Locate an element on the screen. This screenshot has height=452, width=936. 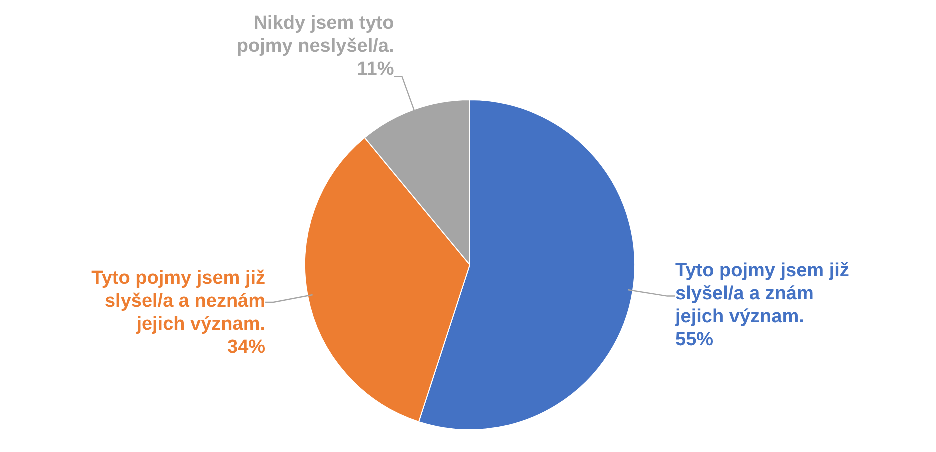
data-label: 11% is located at coordinates (375, 69).